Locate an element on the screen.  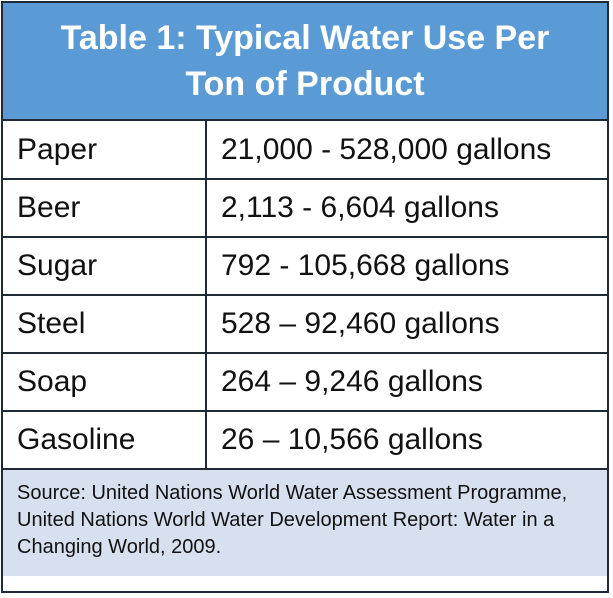
product-cell: Gasoline is located at coordinates (105, 440).